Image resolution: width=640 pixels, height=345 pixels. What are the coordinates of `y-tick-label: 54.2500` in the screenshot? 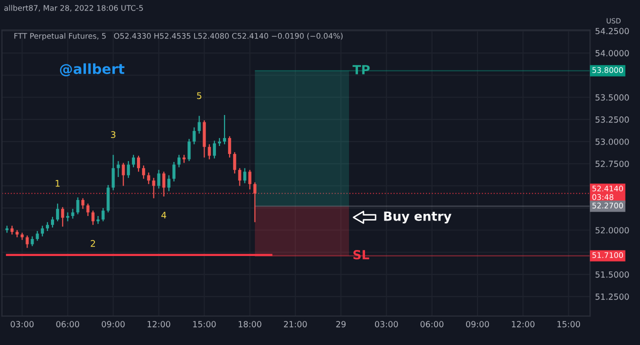 It's located at (612, 31).